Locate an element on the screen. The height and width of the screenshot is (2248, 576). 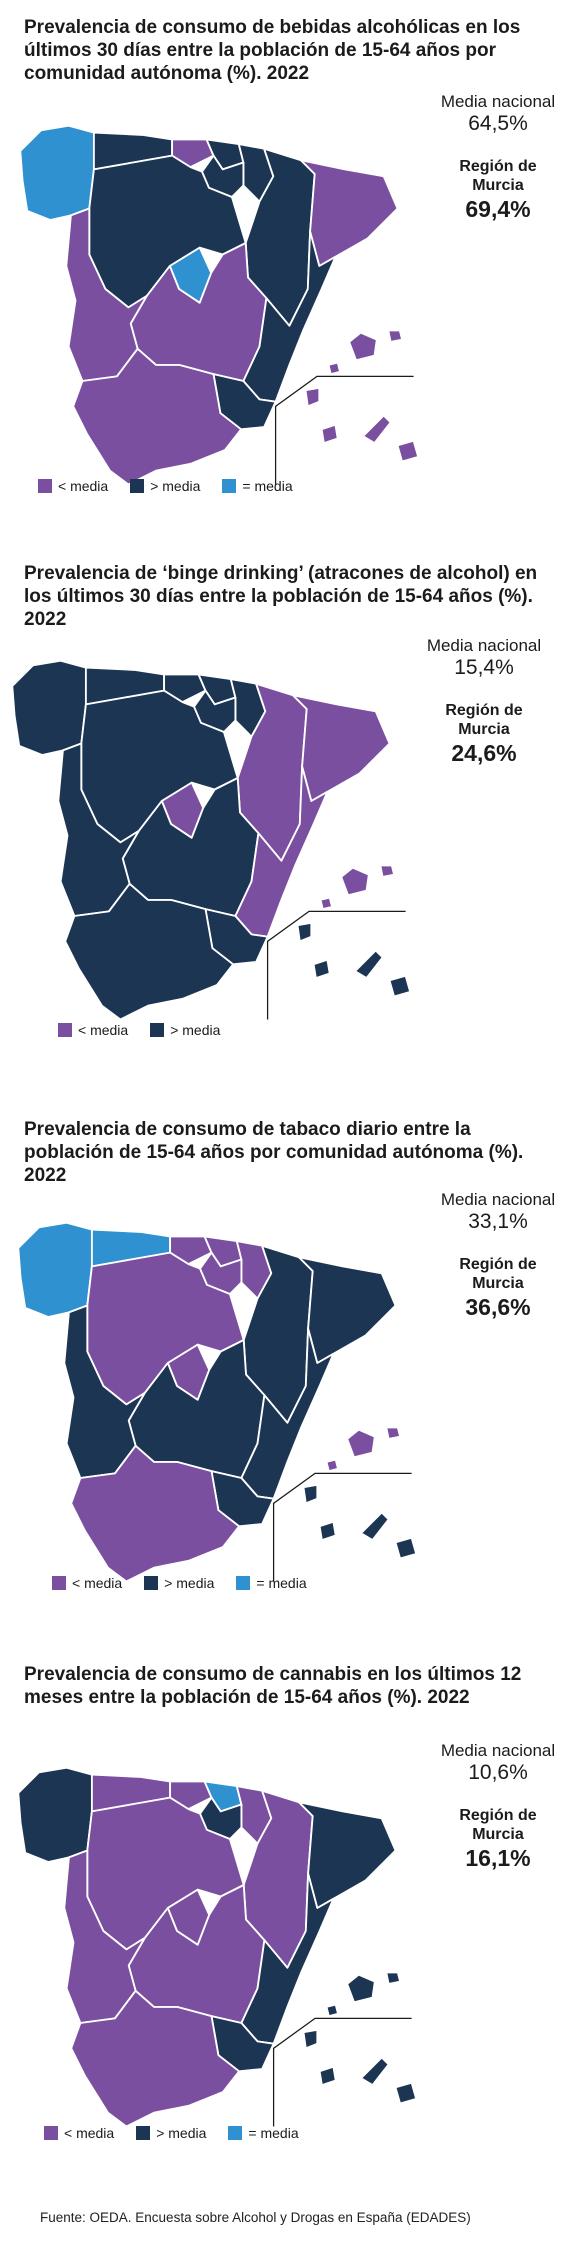
media-value: 15,4% is located at coordinates (484, 667).